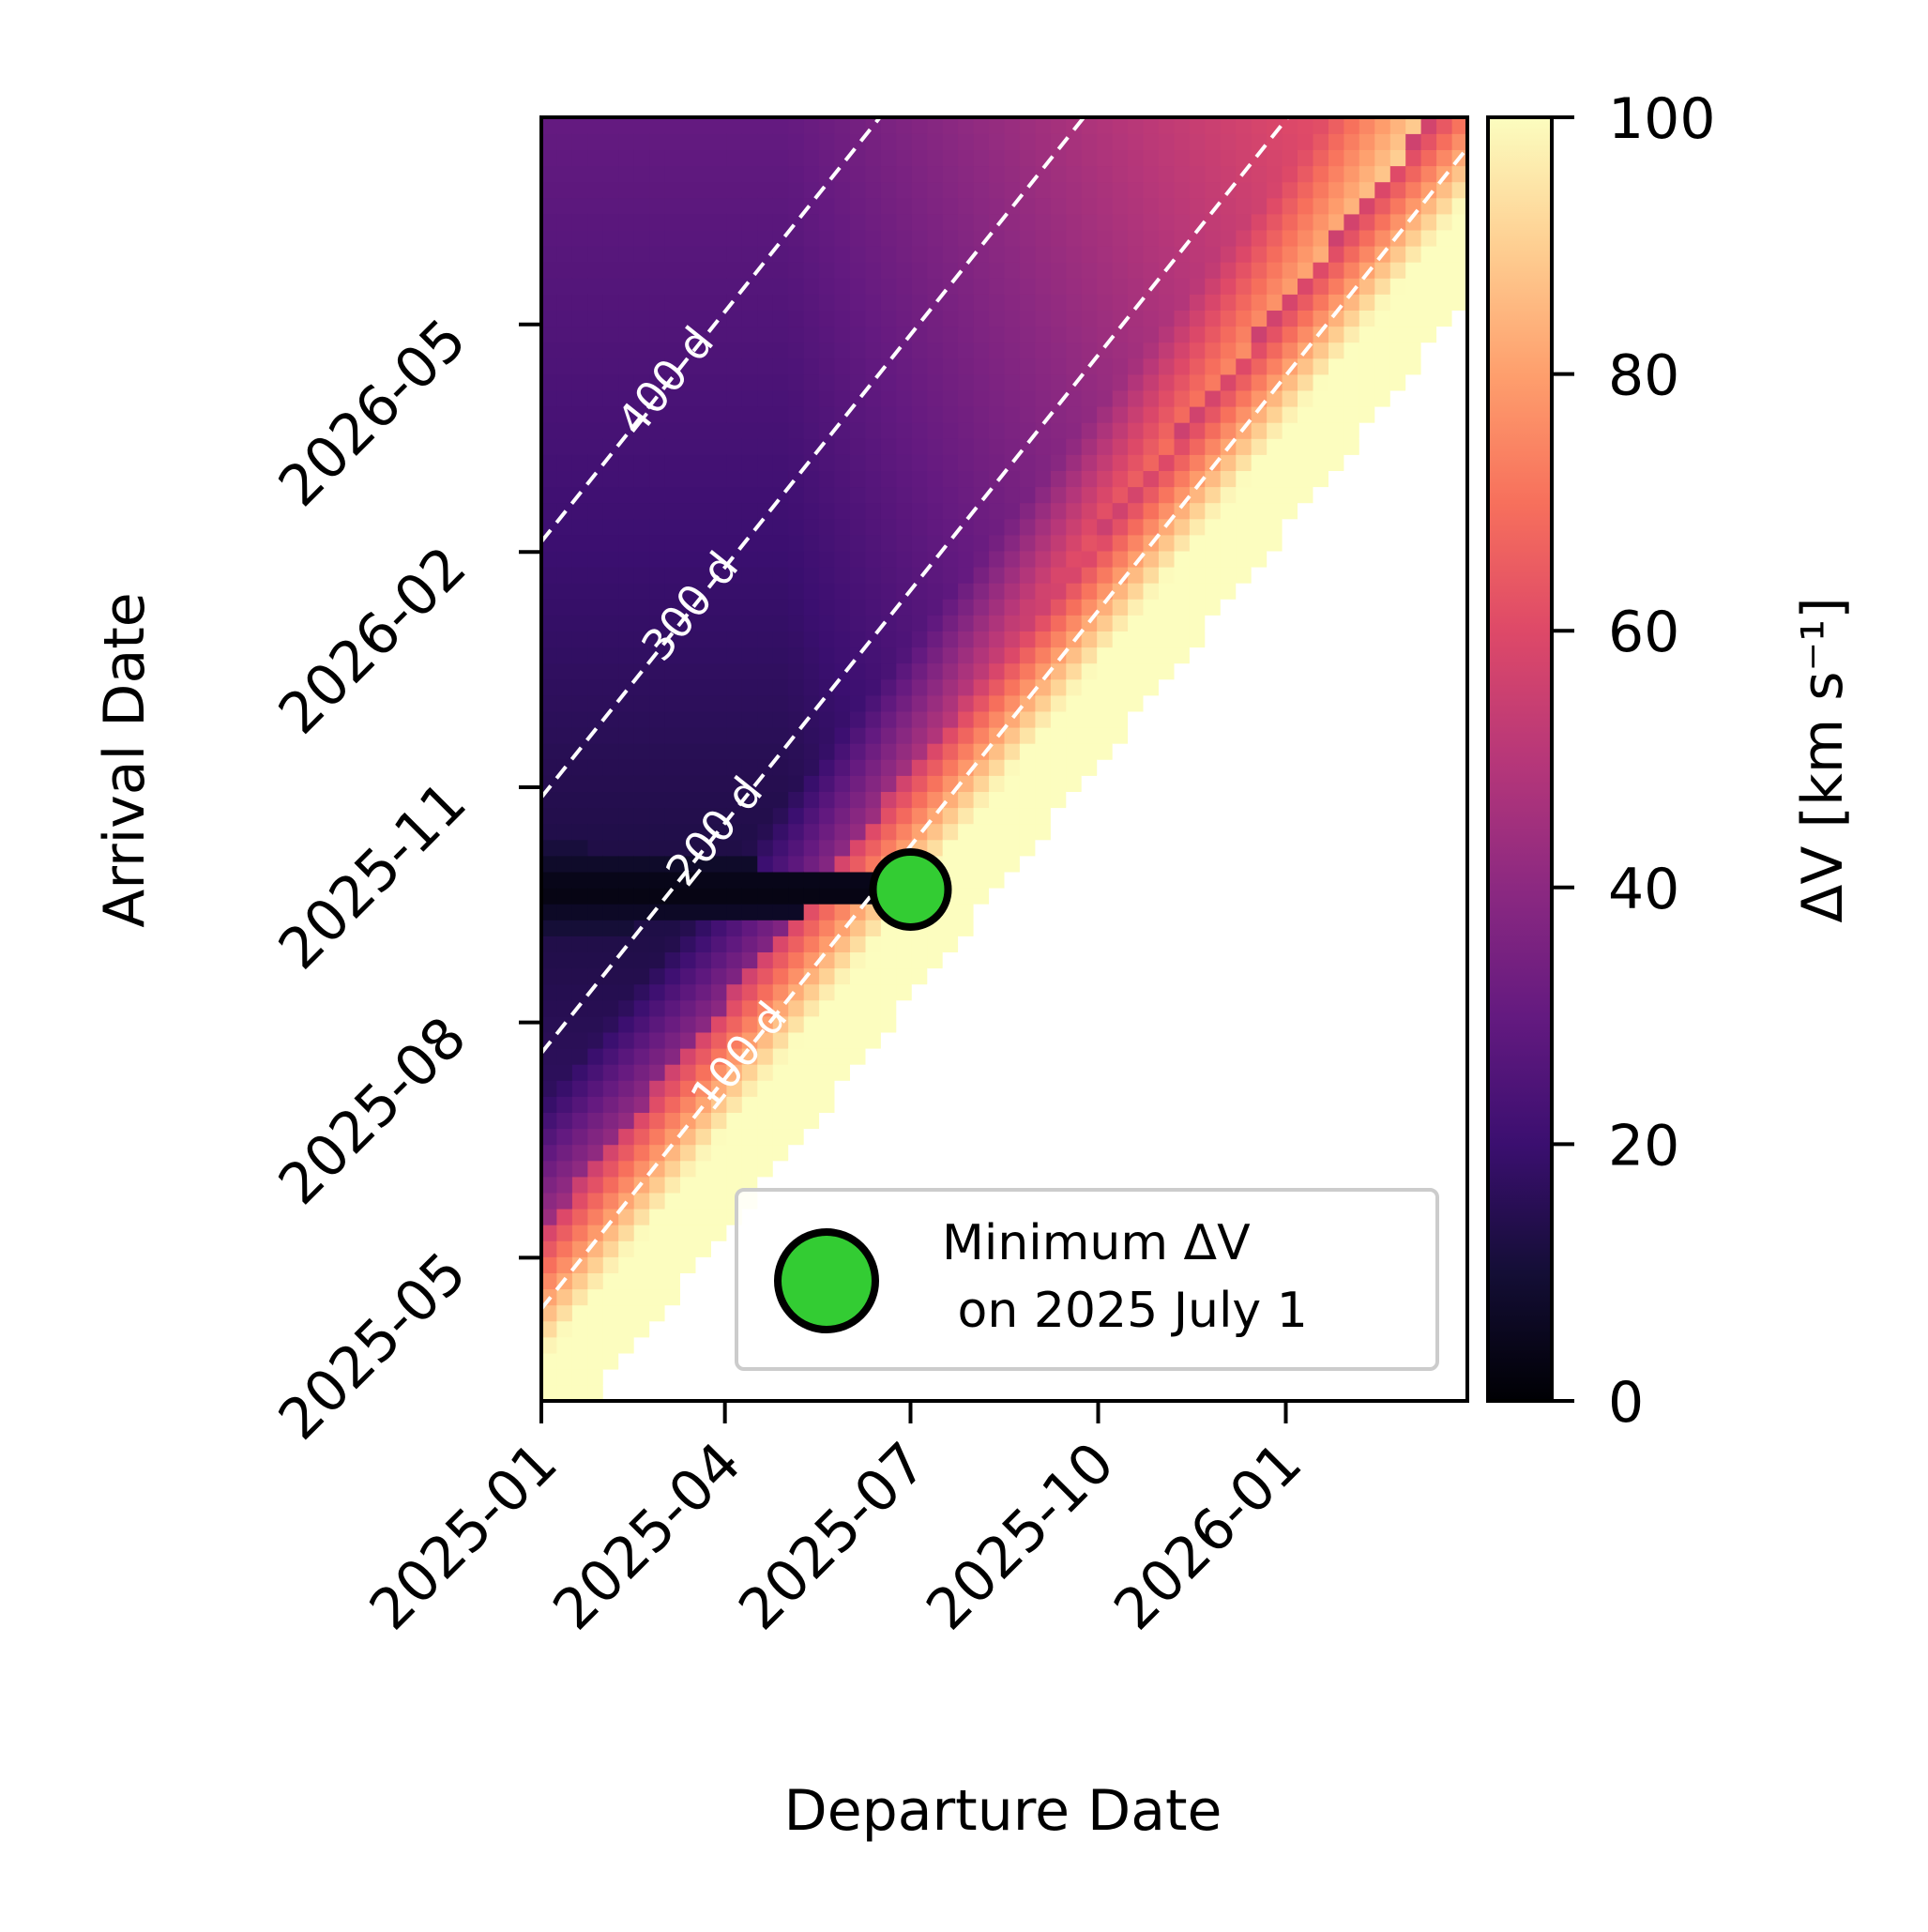  I want to click on y-tick-label: 2026-05, so click(372, 413).